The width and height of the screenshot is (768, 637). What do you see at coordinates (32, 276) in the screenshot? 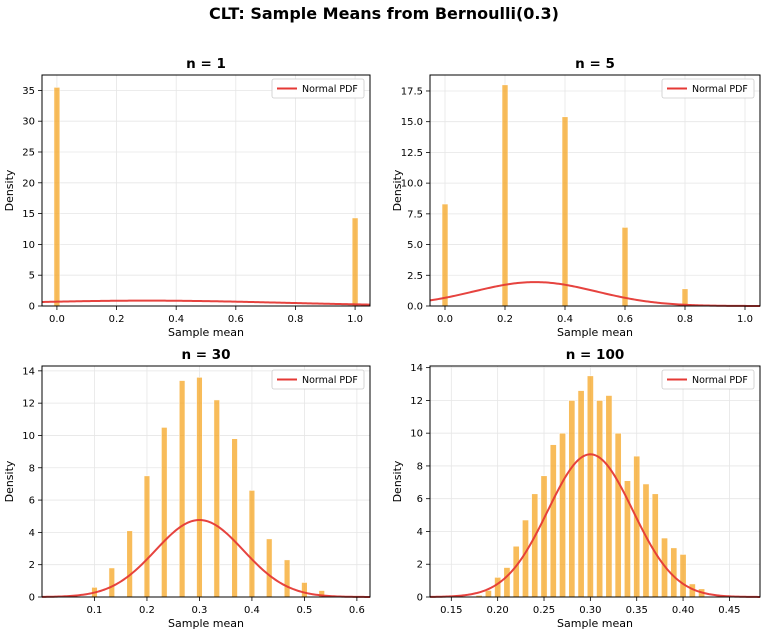
I see `y-tick-label: 5` at bounding box center [32, 276].